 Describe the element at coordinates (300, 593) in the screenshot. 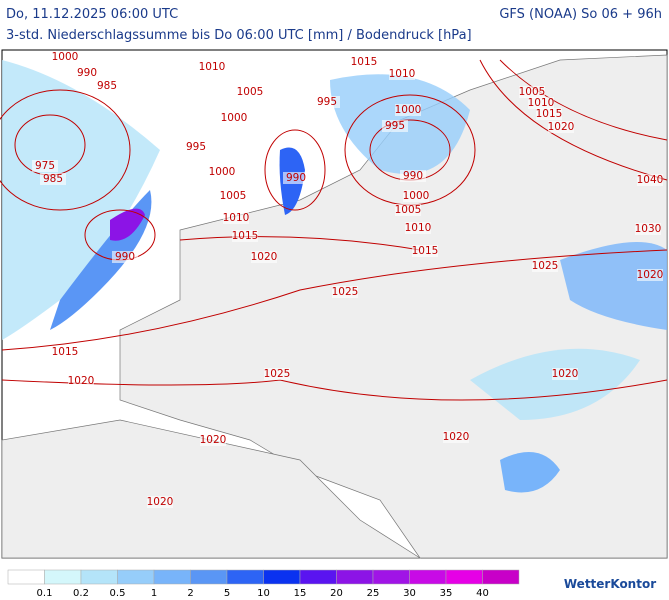

I see `legend-label: 15` at that location.